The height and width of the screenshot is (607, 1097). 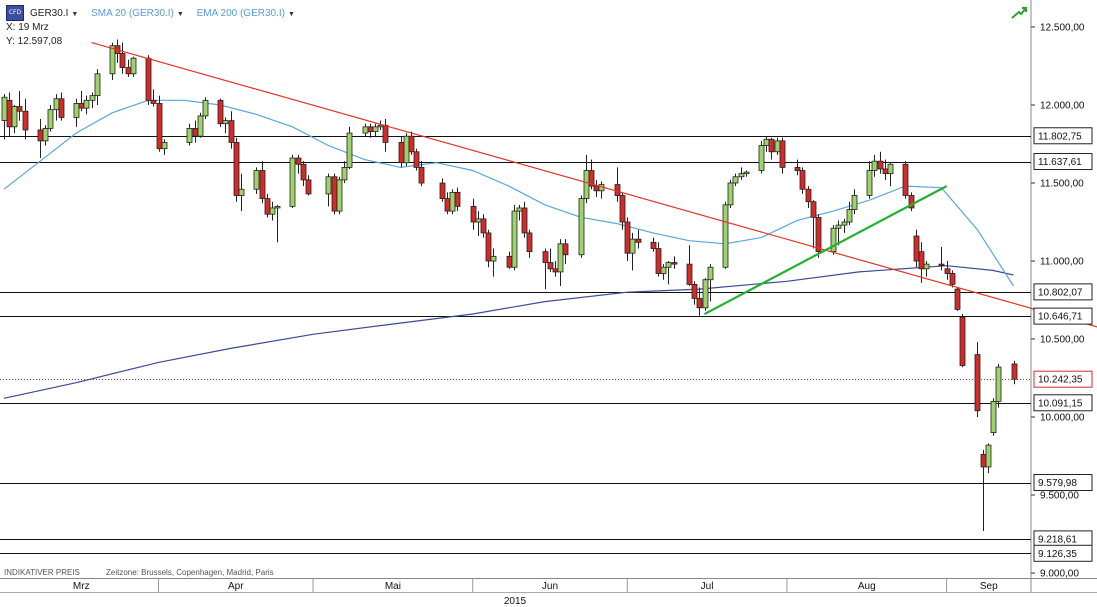 I want to click on month-label: Mai, so click(x=393, y=586).